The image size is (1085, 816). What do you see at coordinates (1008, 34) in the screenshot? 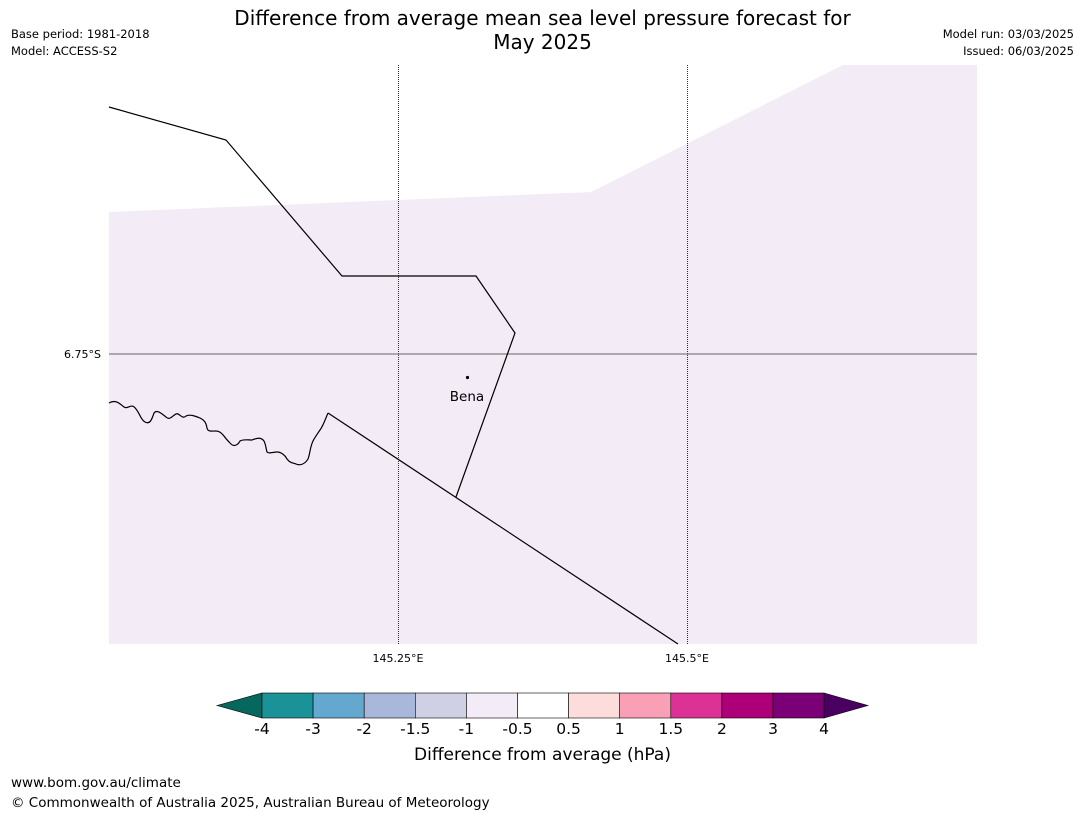
I see `model-run: Model run: 03/03/2025` at bounding box center [1008, 34].